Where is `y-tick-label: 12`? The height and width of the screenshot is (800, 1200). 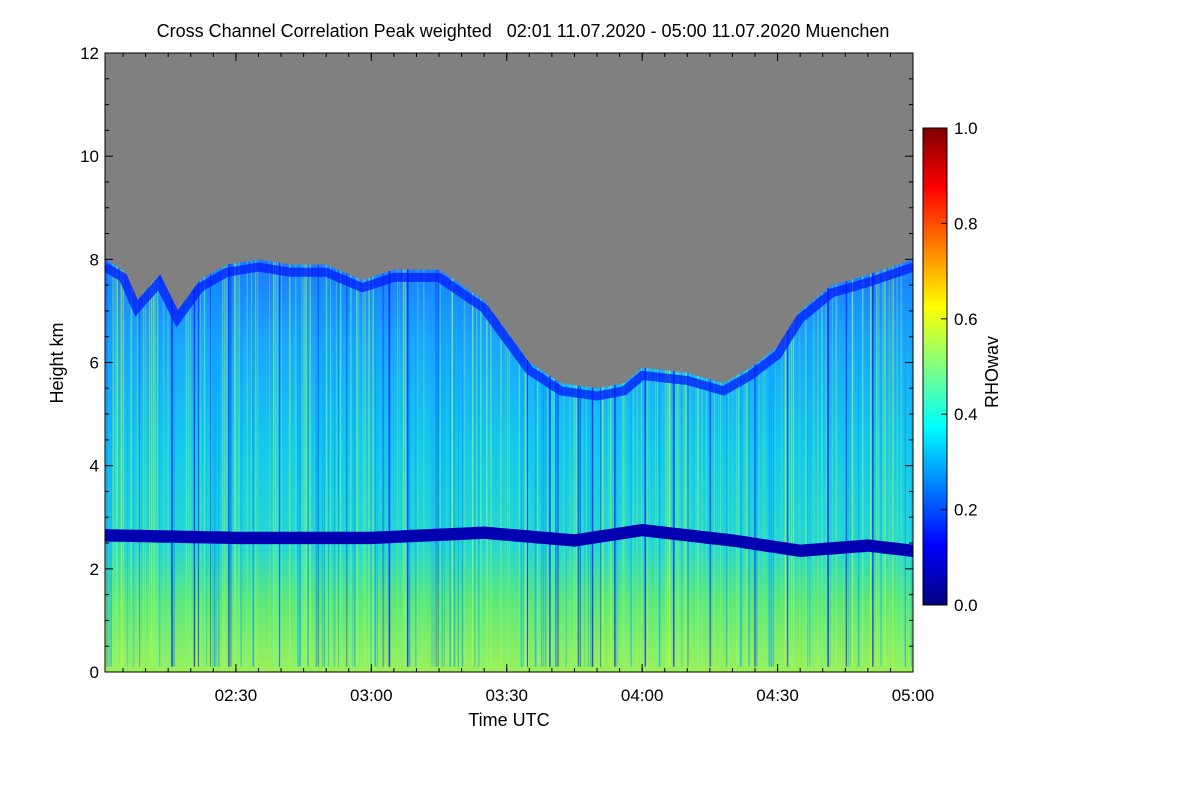
y-tick-label: 12 is located at coordinates (89, 53).